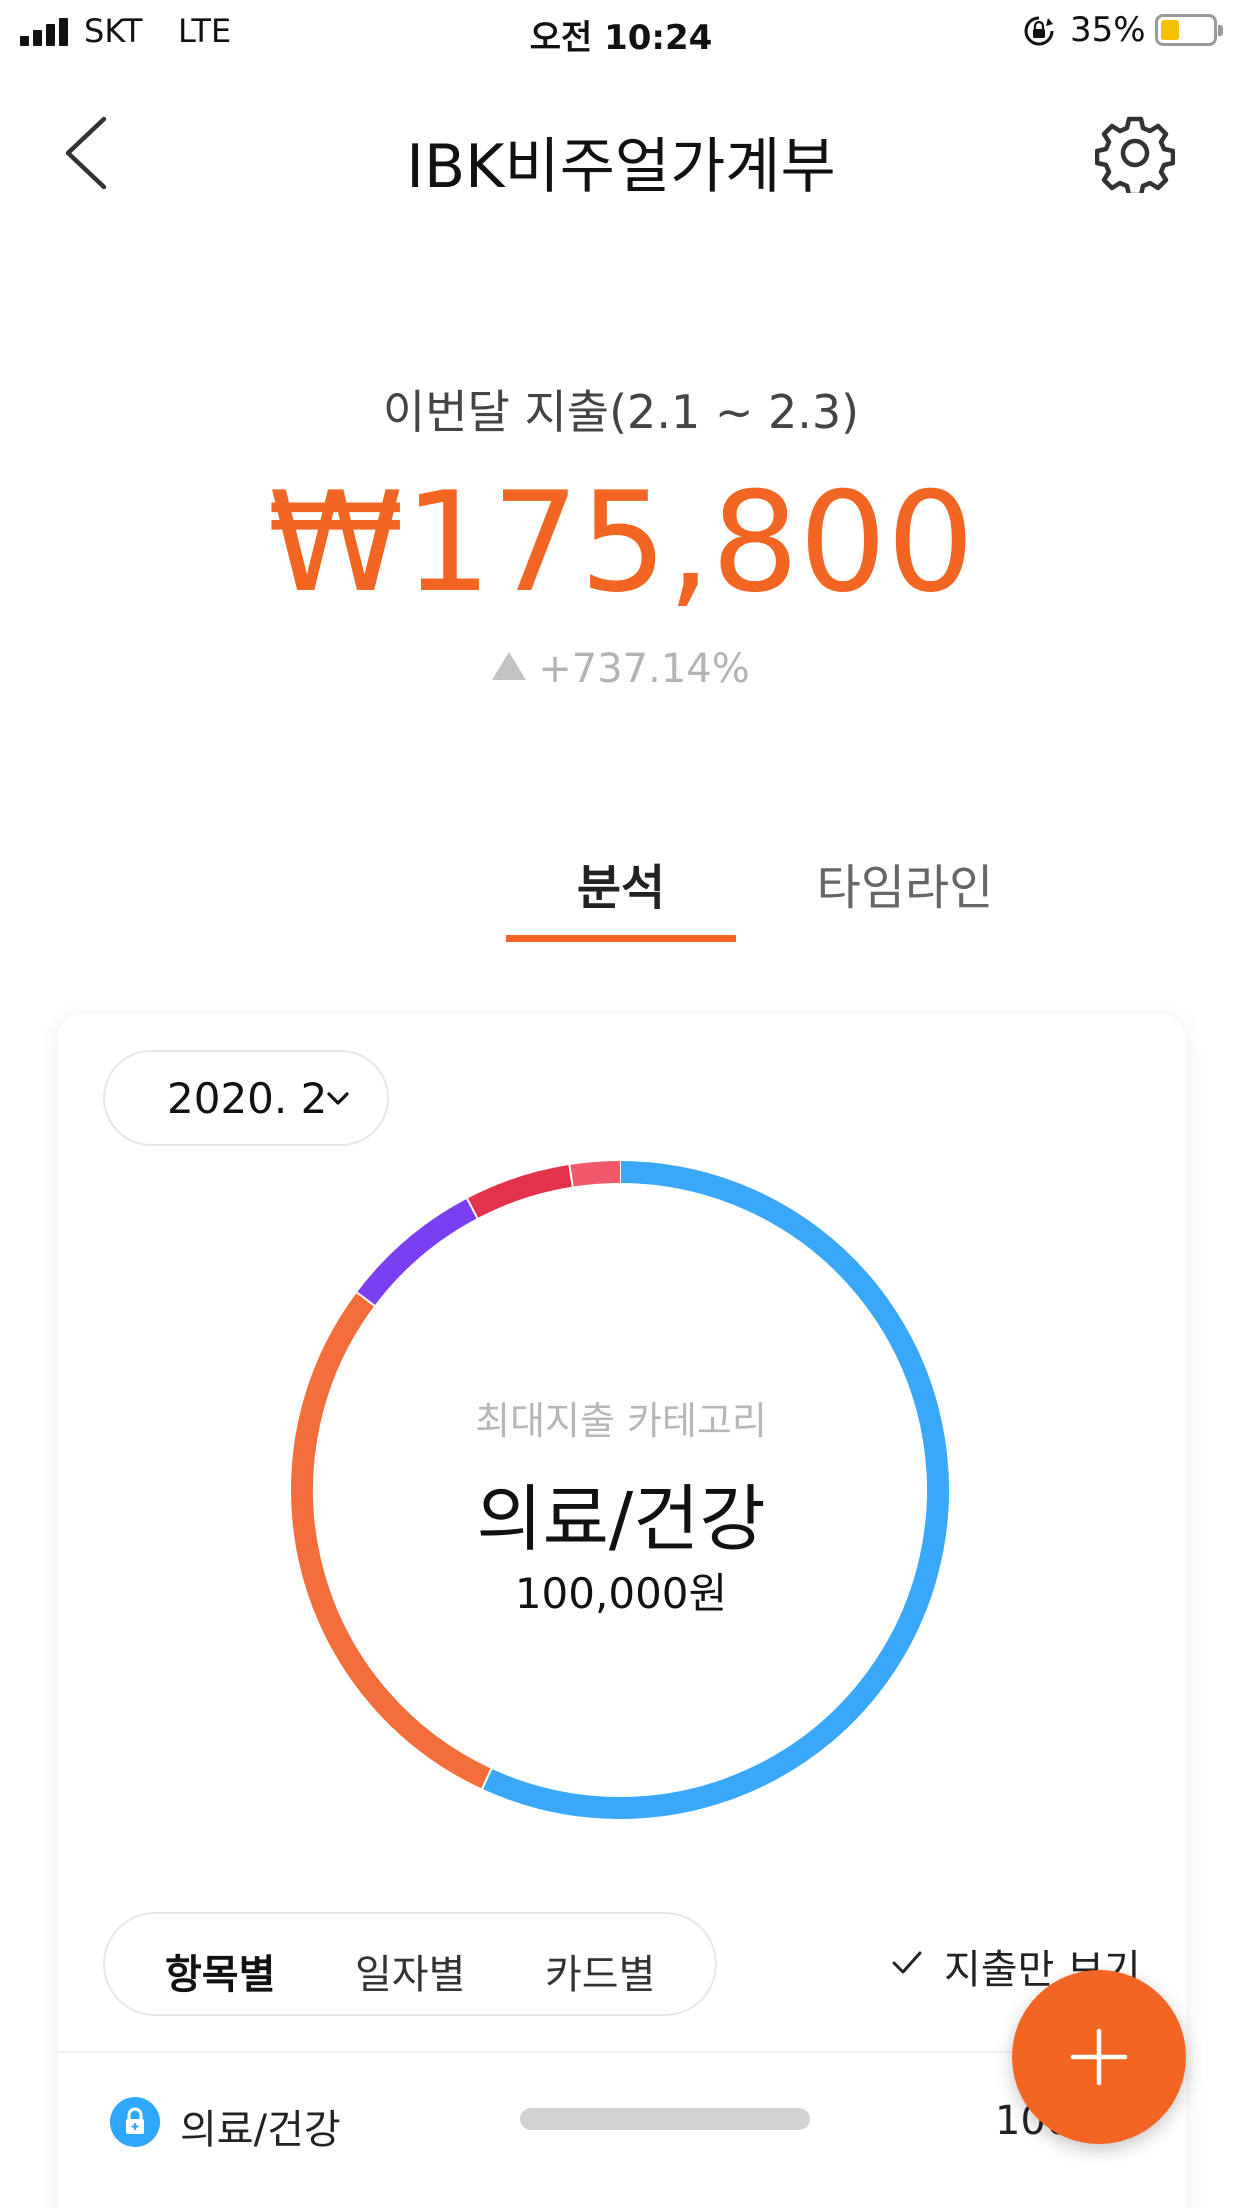 The height and width of the screenshot is (2208, 1242). I want to click on list-item-bar, so click(665, 2119).